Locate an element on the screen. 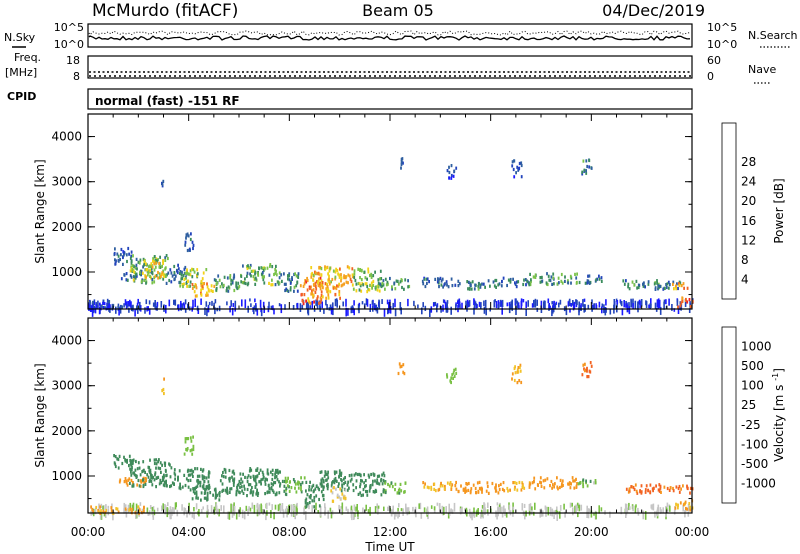 Image resolution: width=800 pixels, height=554 pixels. cpid-label: CPID is located at coordinates (21, 96).